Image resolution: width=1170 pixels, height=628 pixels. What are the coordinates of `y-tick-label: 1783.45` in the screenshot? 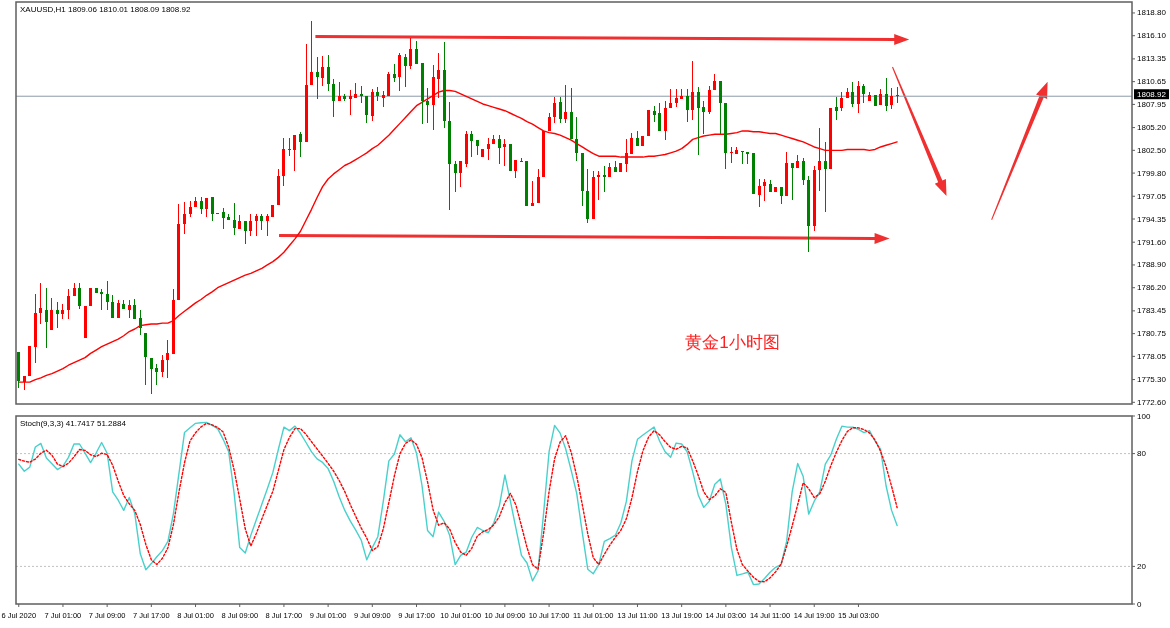 It's located at (1152, 311).